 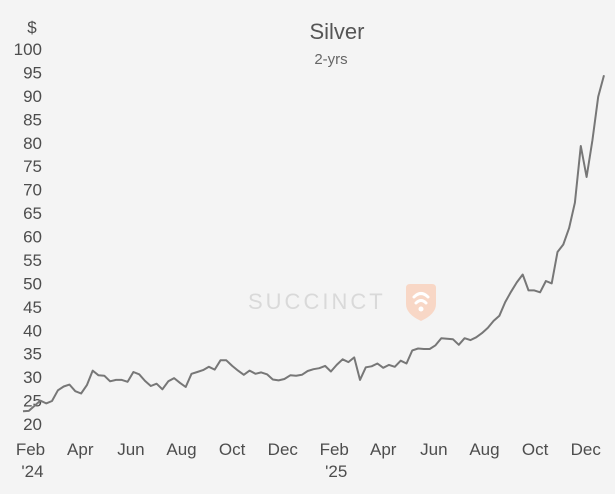 What do you see at coordinates (32, 307) in the screenshot?
I see `y-tick-label: 45` at bounding box center [32, 307].